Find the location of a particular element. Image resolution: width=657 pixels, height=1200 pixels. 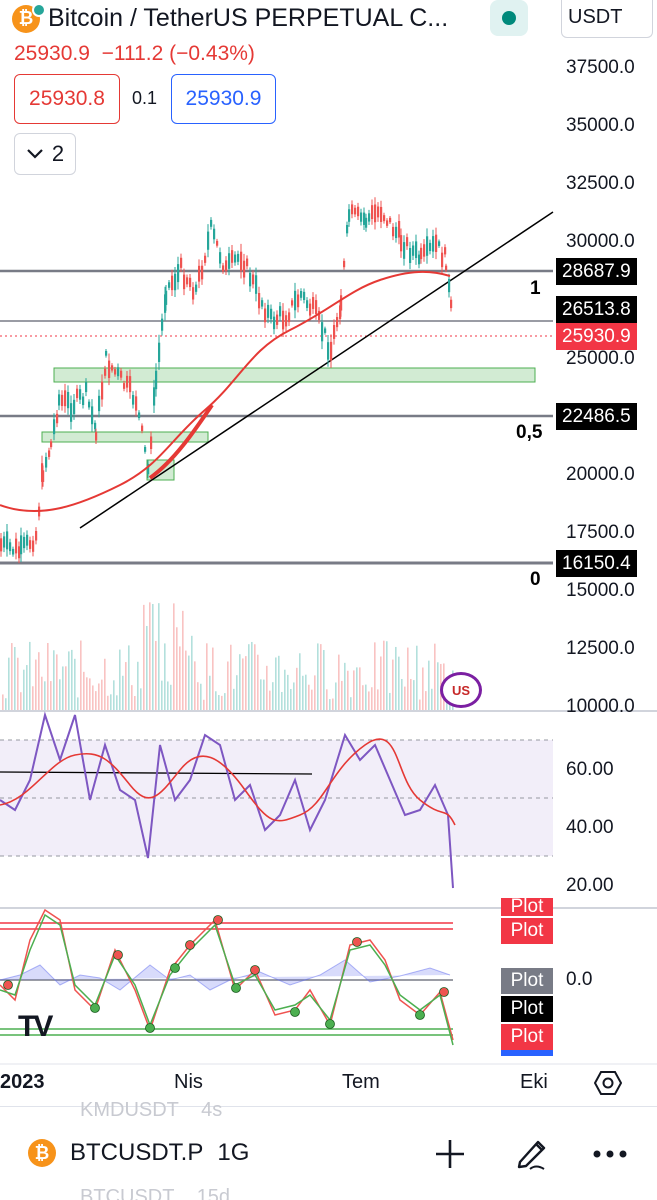

oscillator-histogram is located at coordinates (225, 975).